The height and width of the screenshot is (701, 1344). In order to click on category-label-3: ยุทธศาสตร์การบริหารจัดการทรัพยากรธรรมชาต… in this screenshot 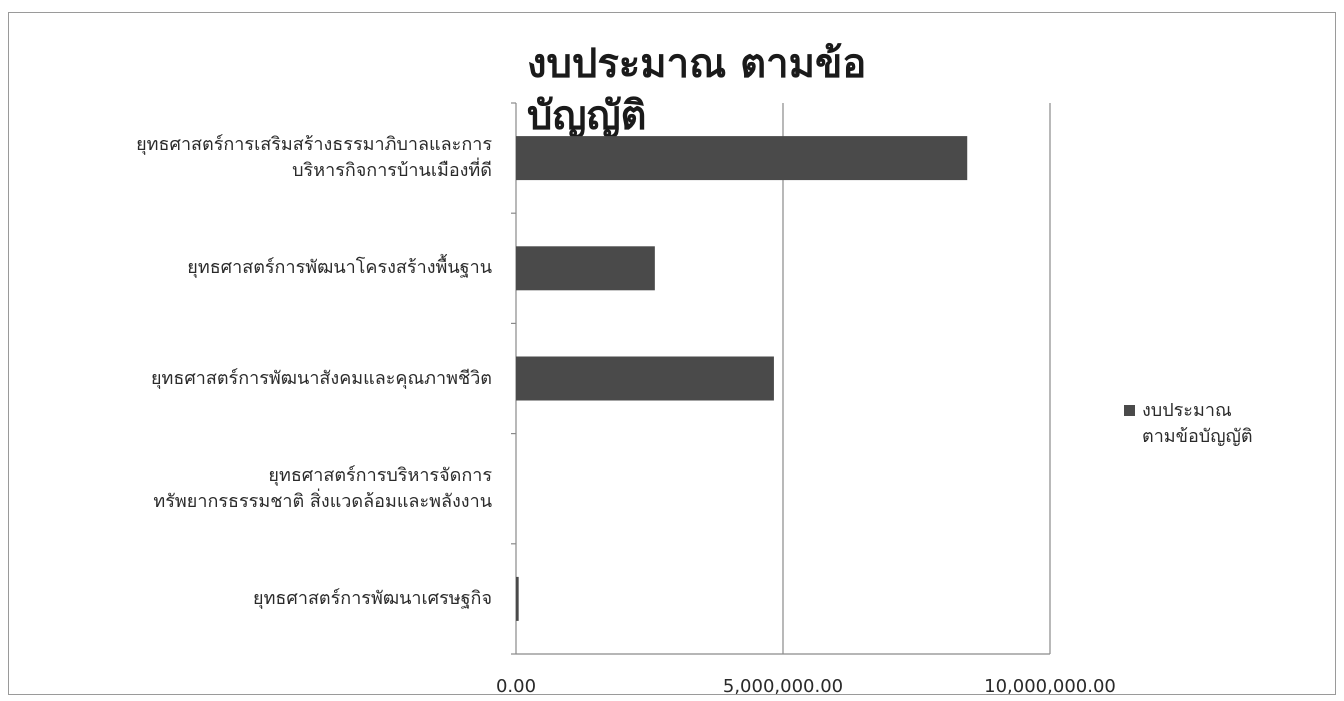, I will do `click(257, 489)`.